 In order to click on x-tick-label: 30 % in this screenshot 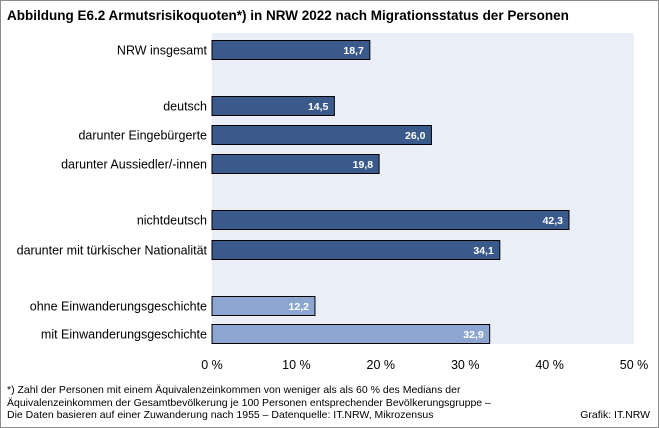, I will do `click(465, 365)`.